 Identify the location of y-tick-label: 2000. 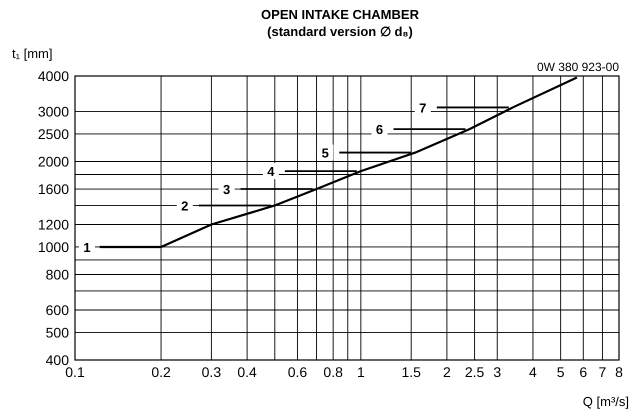
(54, 161).